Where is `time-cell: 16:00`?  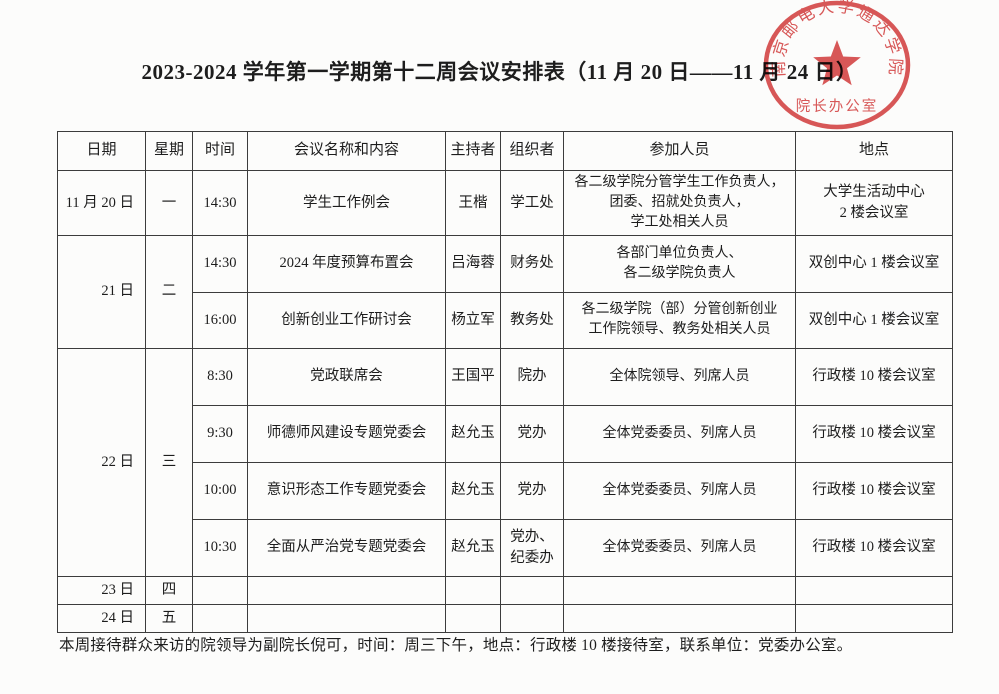
time-cell: 16:00 is located at coordinates (220, 320).